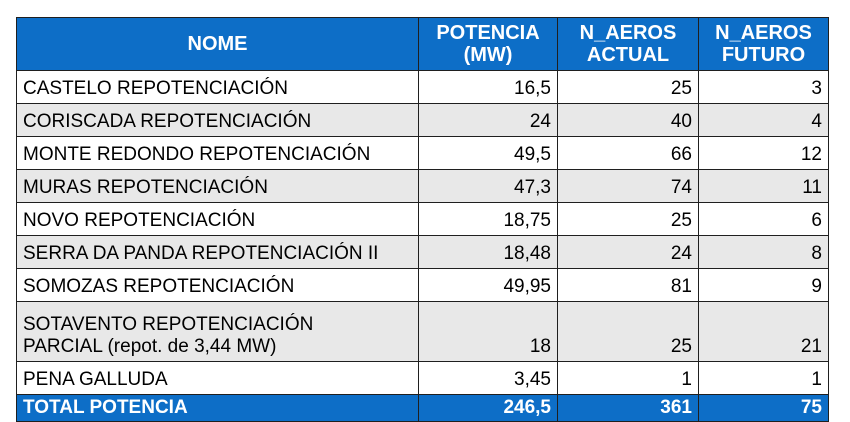  I want to click on cell-actual: 66, so click(628, 153).